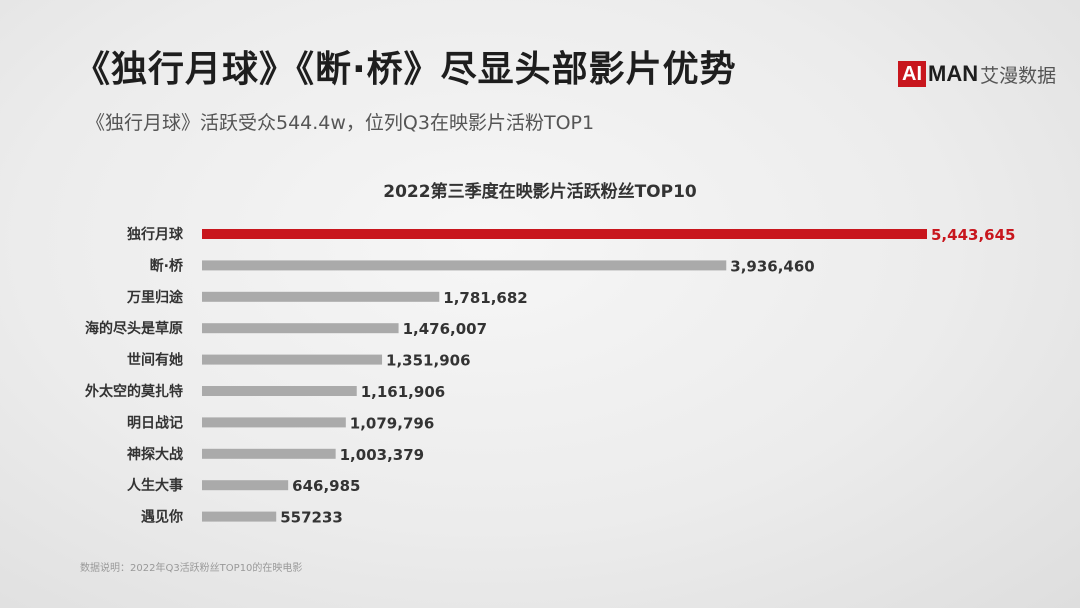 This screenshot has width=1080, height=608. What do you see at coordinates (155, 234) in the screenshot?
I see `category-label: 独行月球` at bounding box center [155, 234].